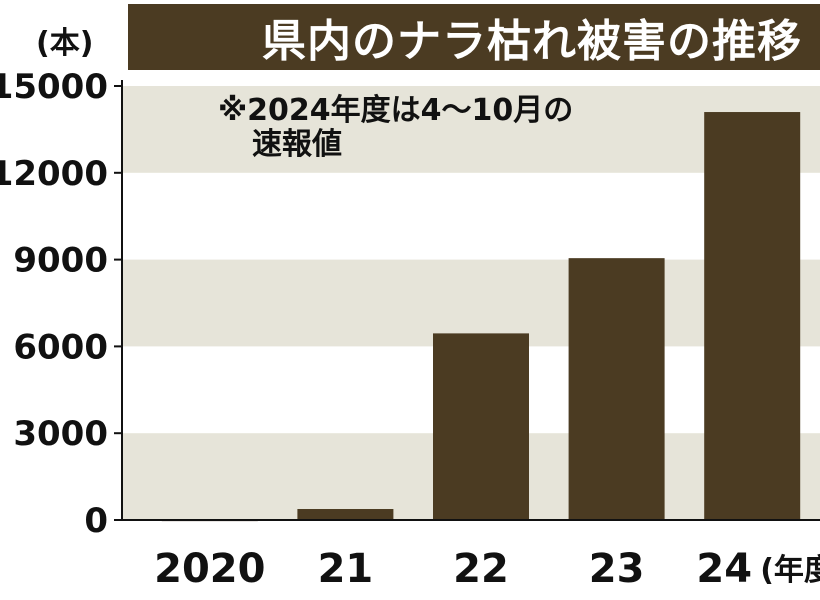 This screenshot has width=820, height=600. What do you see at coordinates (61, 304) in the screenshot?
I see `y-tick-labels: 0 3000 6000 9000 12000 15000` at bounding box center [61, 304].